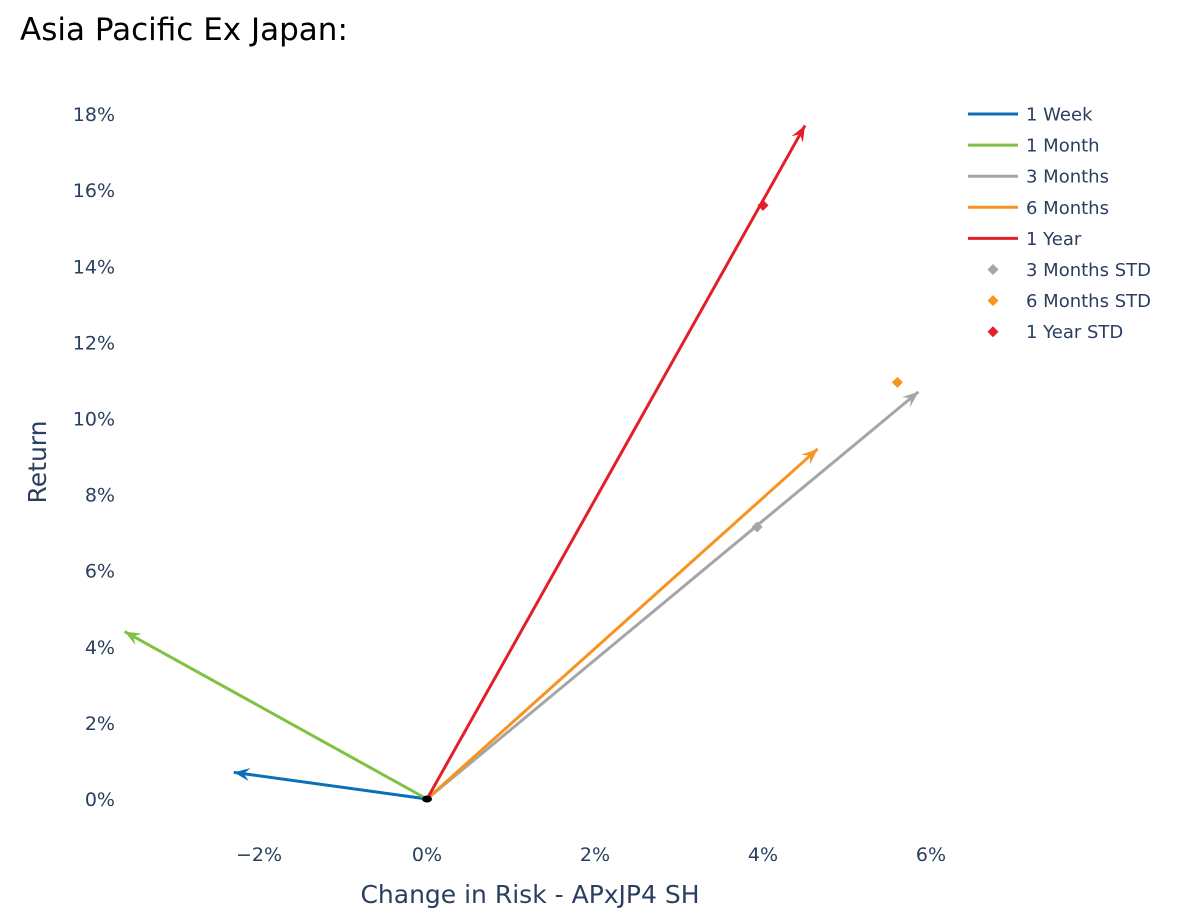 The image size is (1180, 918). Describe the element at coordinates (100, 572) in the screenshot. I see `y-tick-label: 6%` at that location.